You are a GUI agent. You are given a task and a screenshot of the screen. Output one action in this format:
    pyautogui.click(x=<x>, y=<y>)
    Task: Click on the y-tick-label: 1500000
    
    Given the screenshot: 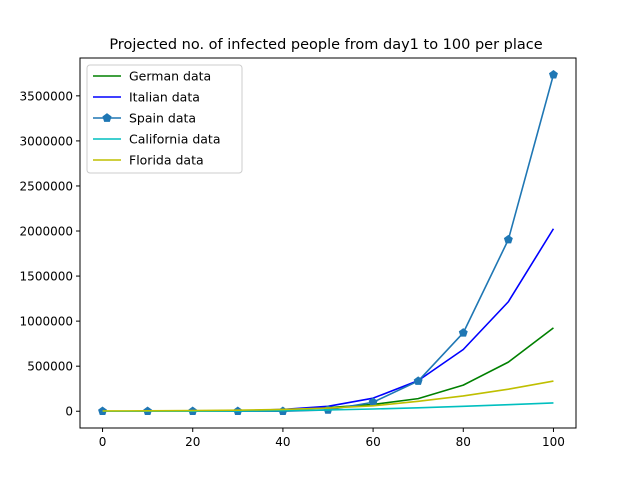 What is the action you would take?
    pyautogui.click(x=46, y=277)
    